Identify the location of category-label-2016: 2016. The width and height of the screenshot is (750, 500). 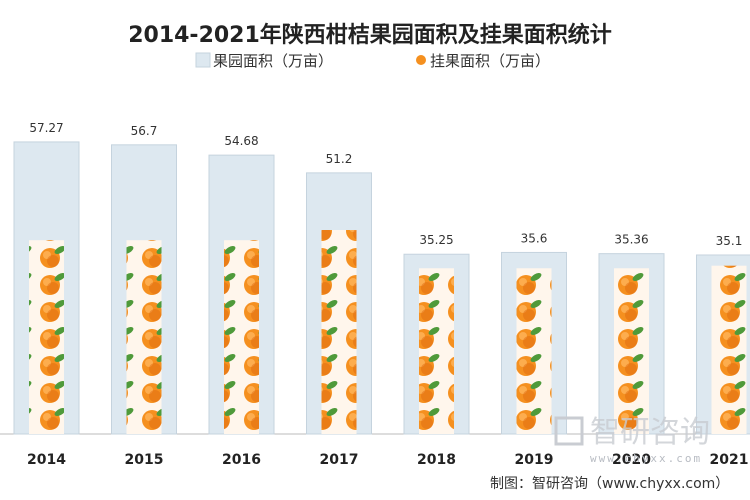
(241, 460).